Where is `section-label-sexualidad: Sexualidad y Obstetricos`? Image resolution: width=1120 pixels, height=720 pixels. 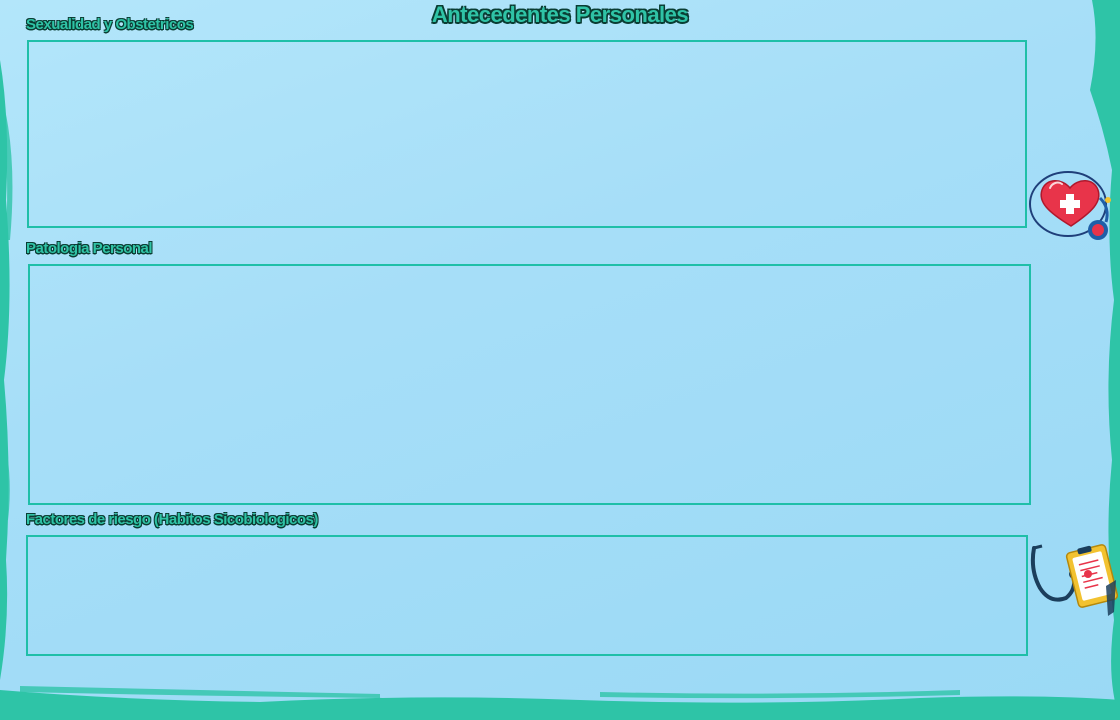
section-label-sexualidad: Sexualidad y Obstetricos is located at coordinates (110, 24).